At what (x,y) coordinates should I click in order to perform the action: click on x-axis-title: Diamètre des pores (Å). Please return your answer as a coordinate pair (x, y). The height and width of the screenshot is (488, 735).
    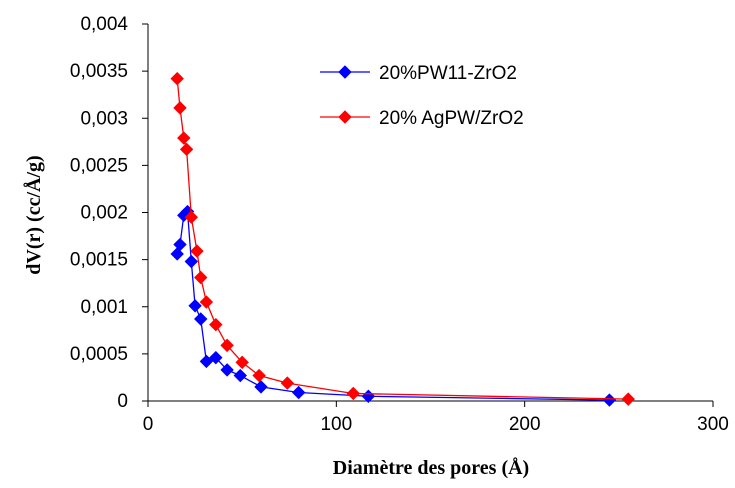
    Looking at the image, I should click on (431, 467).